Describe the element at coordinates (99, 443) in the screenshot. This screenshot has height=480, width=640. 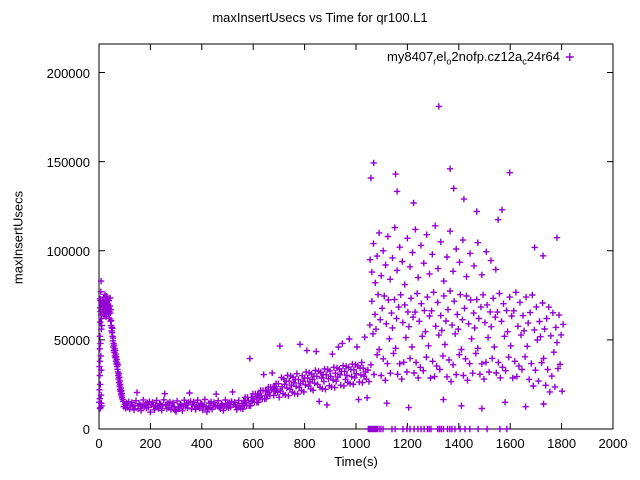
I see `x-tick-label: 0` at that location.